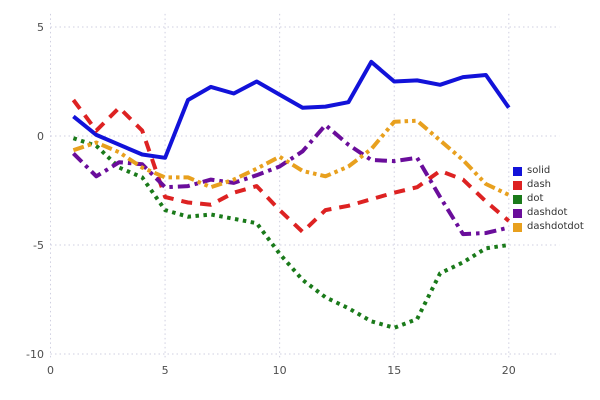 This screenshot has height=400, width=600. What do you see at coordinates (40, 136) in the screenshot?
I see `y-tick-label-0: 0` at bounding box center [40, 136].